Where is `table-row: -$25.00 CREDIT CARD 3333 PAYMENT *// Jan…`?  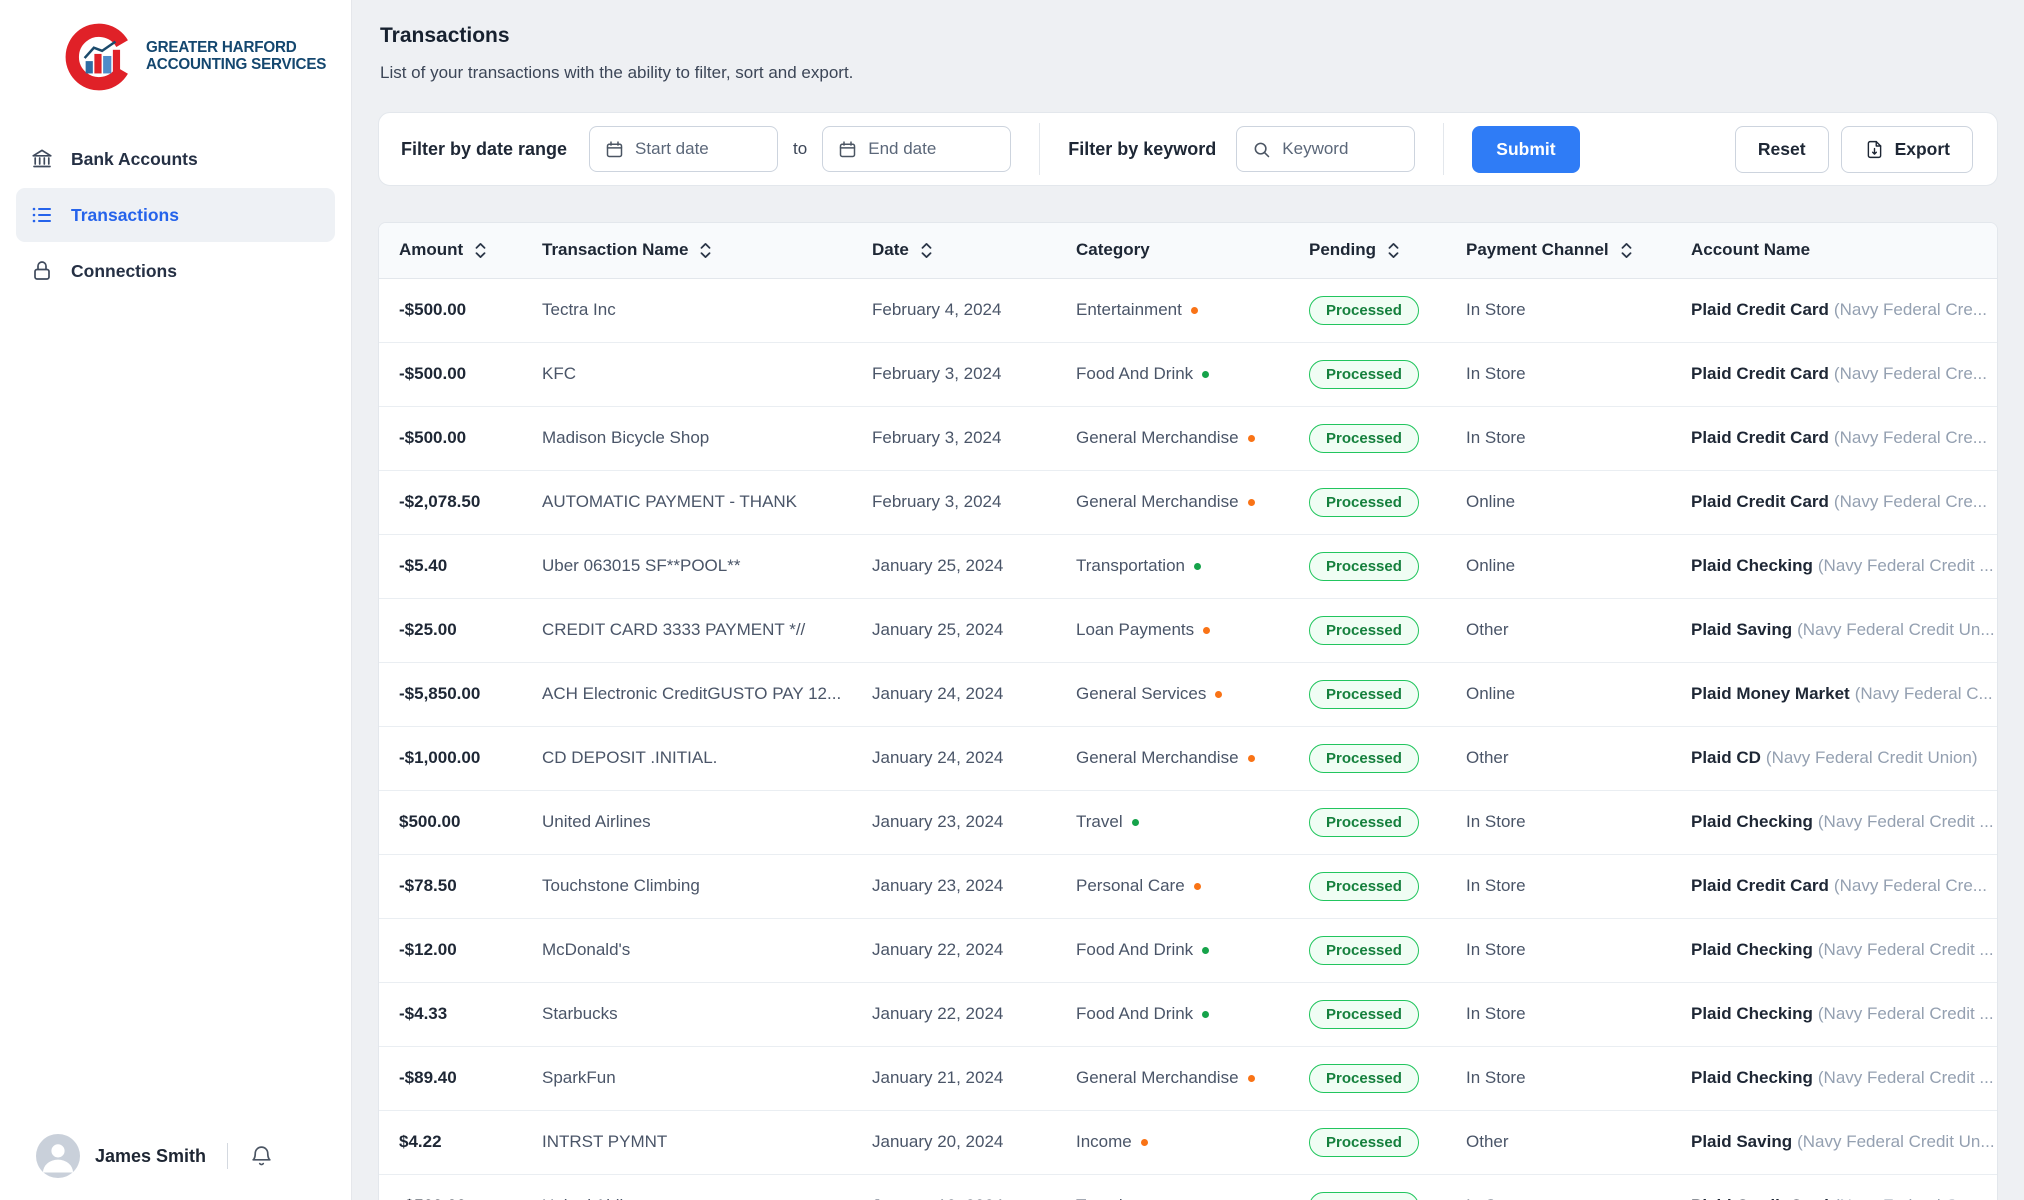 table-row: -$25.00 CREDIT CARD 3333 PAYMENT *// Jan… is located at coordinates (1188, 630).